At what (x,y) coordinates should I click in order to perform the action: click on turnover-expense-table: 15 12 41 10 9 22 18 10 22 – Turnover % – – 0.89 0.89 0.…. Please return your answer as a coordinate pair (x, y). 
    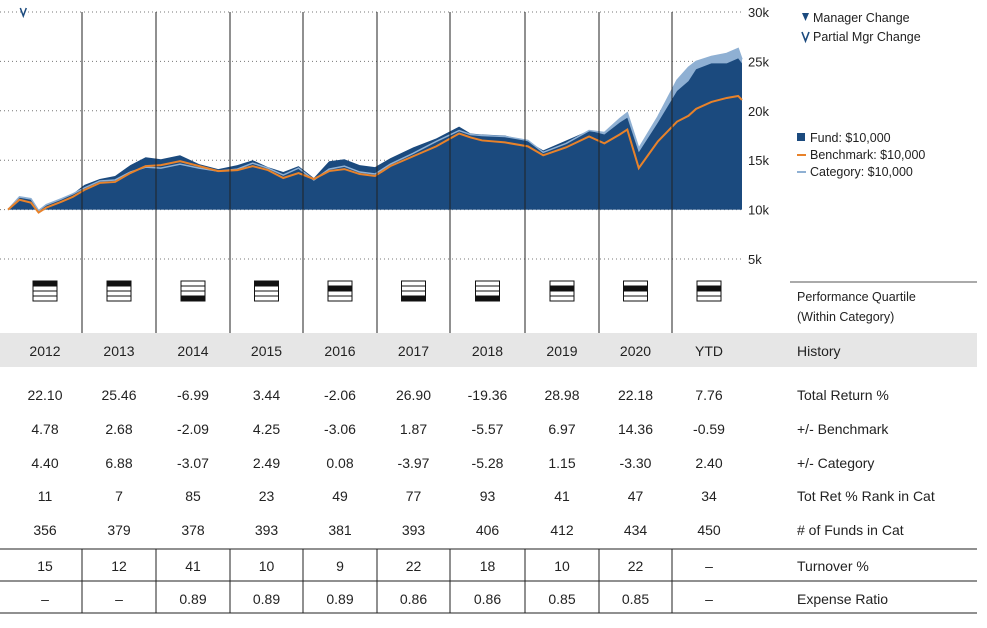
    Looking at the image, I should click on (488, 581).